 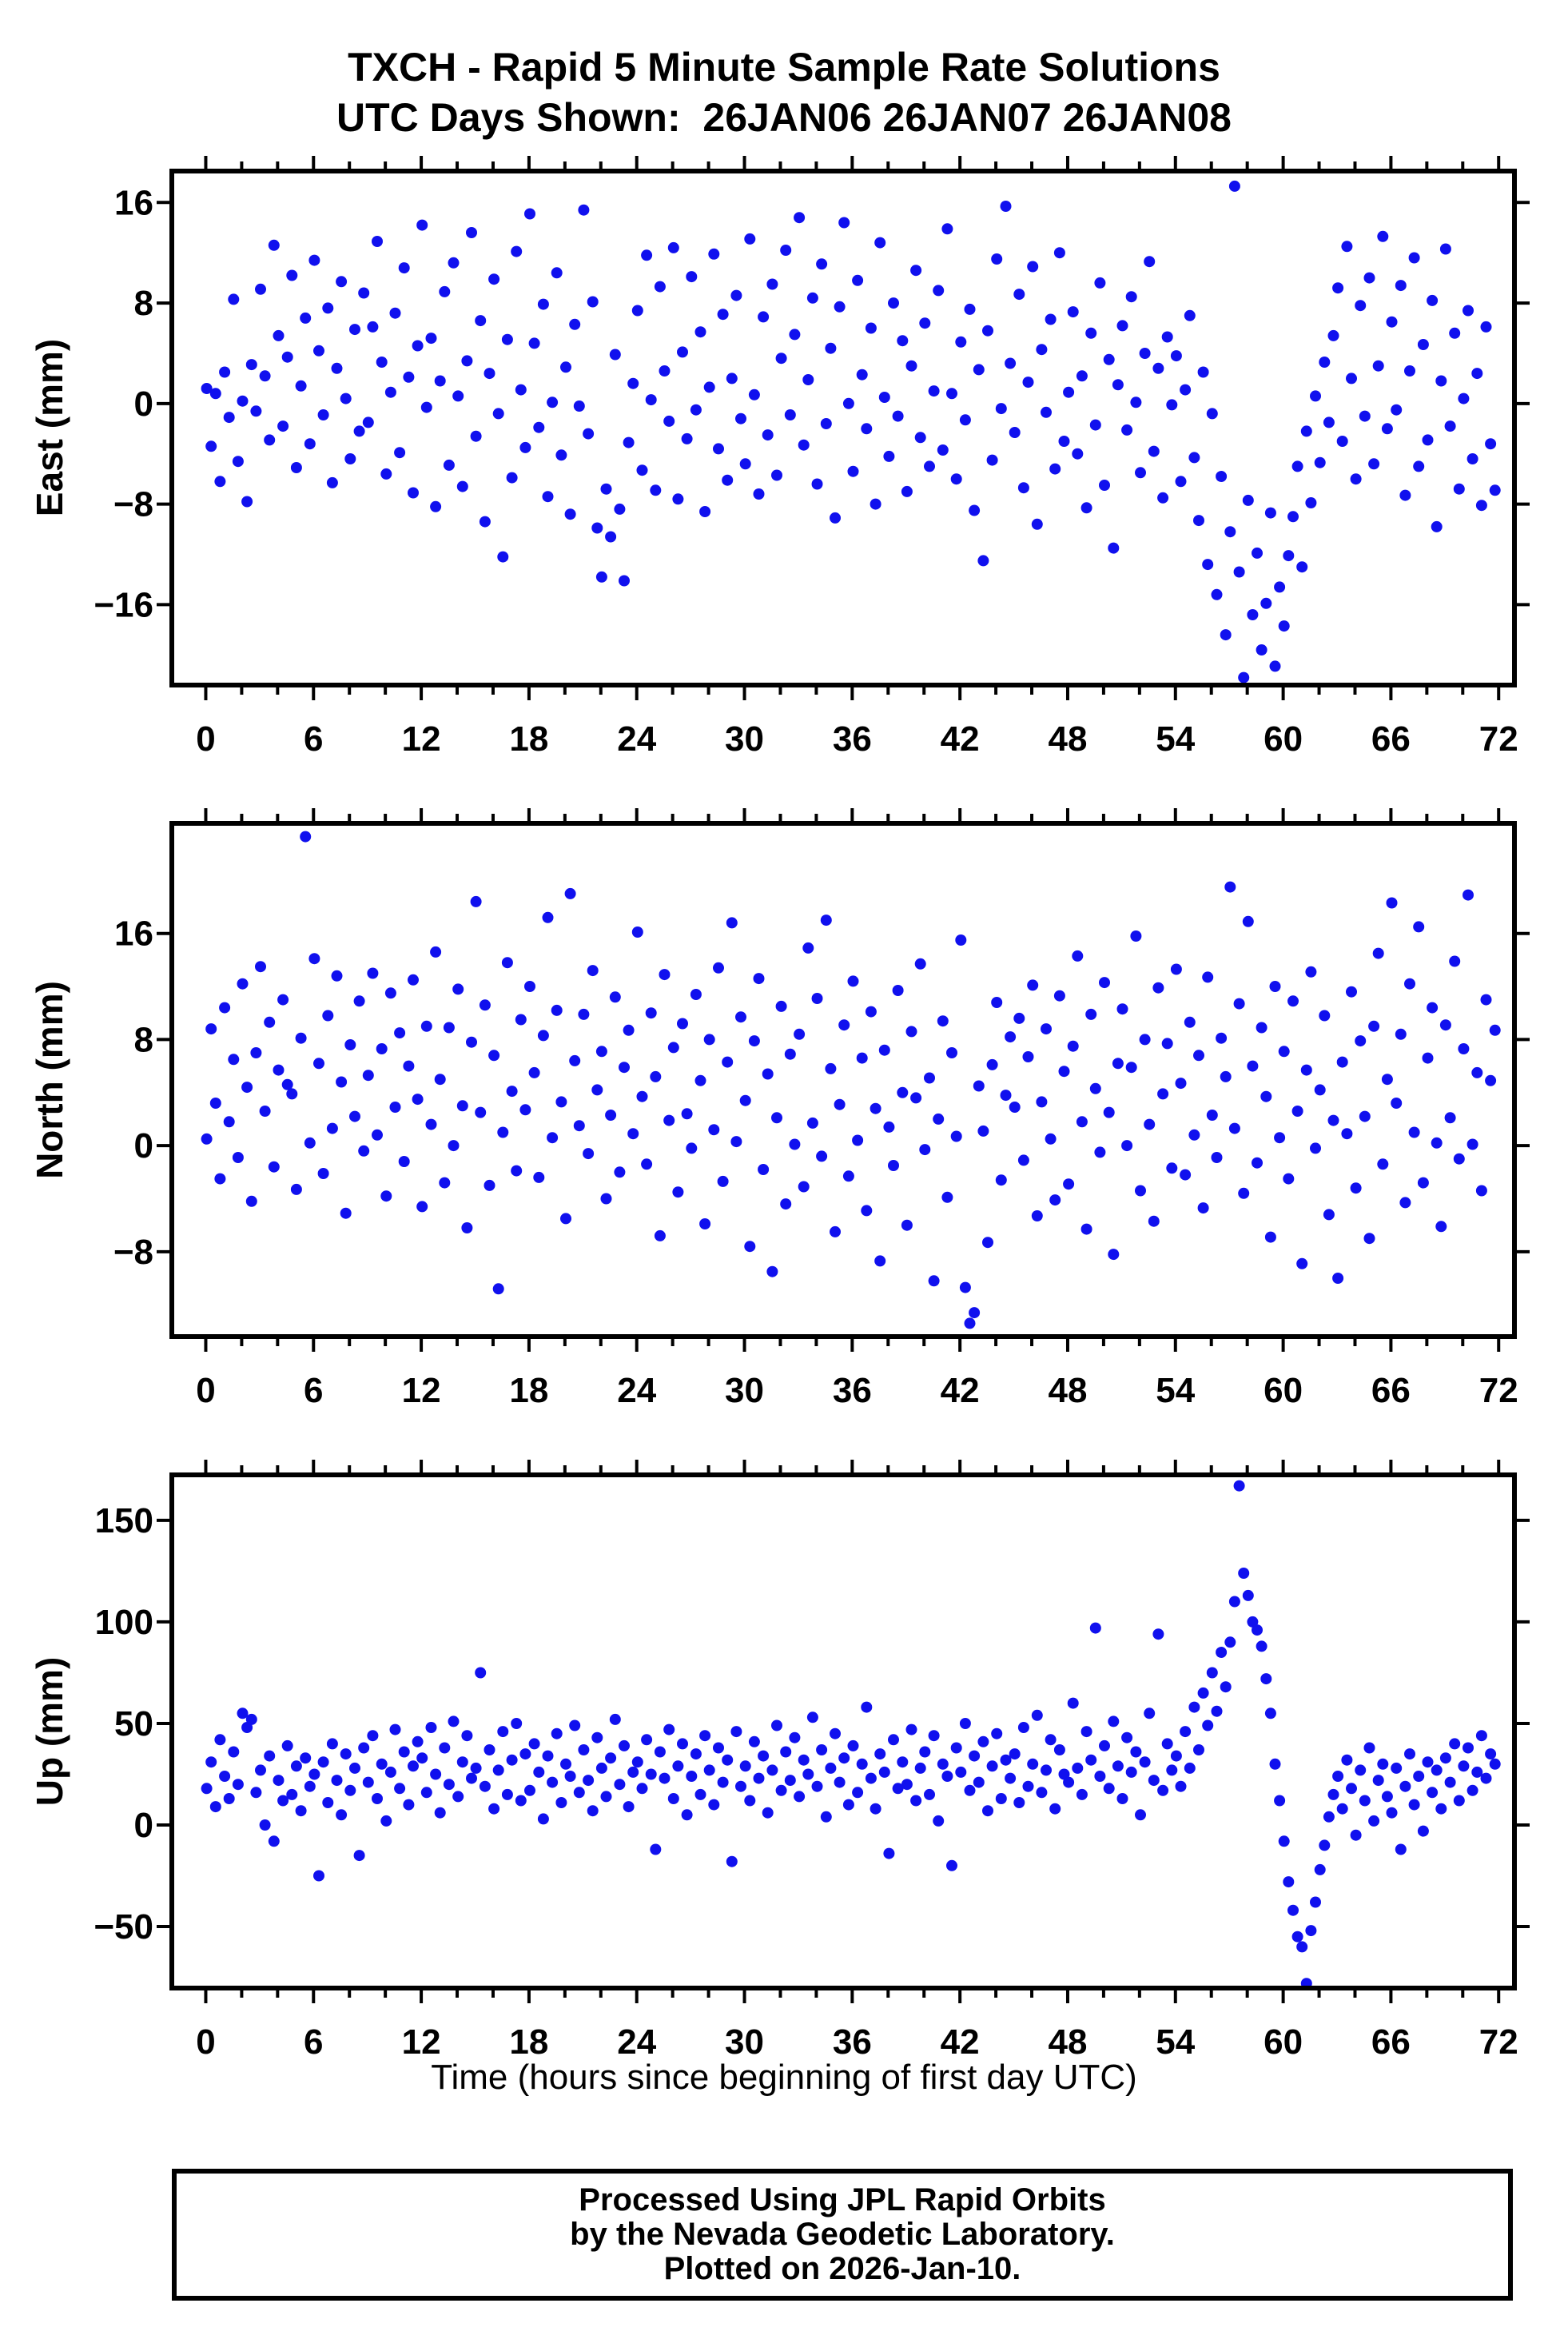 I want to click on chart-subtitle: UTC Days Shown: 26JAN06 26JAN07 26JAN08, so click(x=784, y=117).